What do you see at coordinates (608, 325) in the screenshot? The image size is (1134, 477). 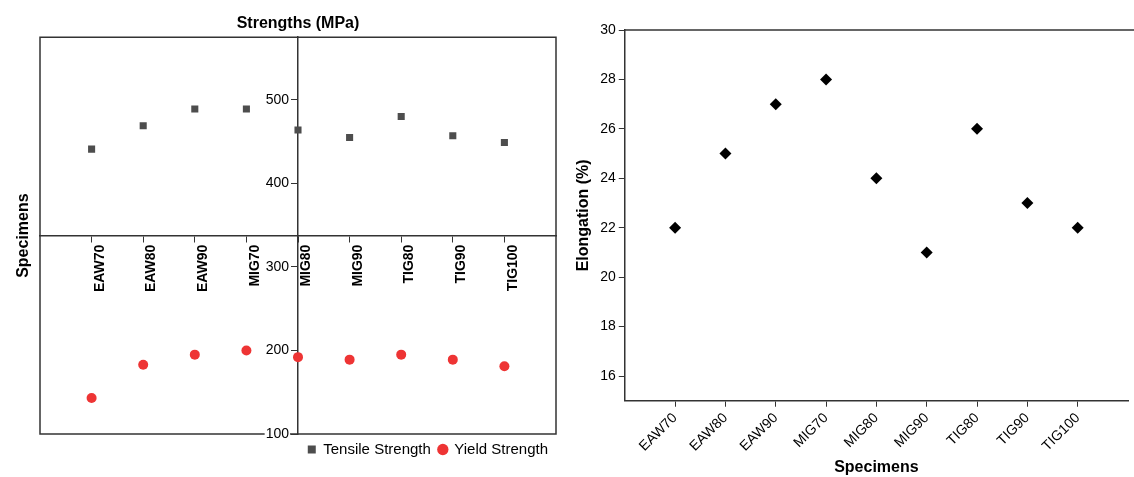 I see `y-tick-label: 18` at bounding box center [608, 325].